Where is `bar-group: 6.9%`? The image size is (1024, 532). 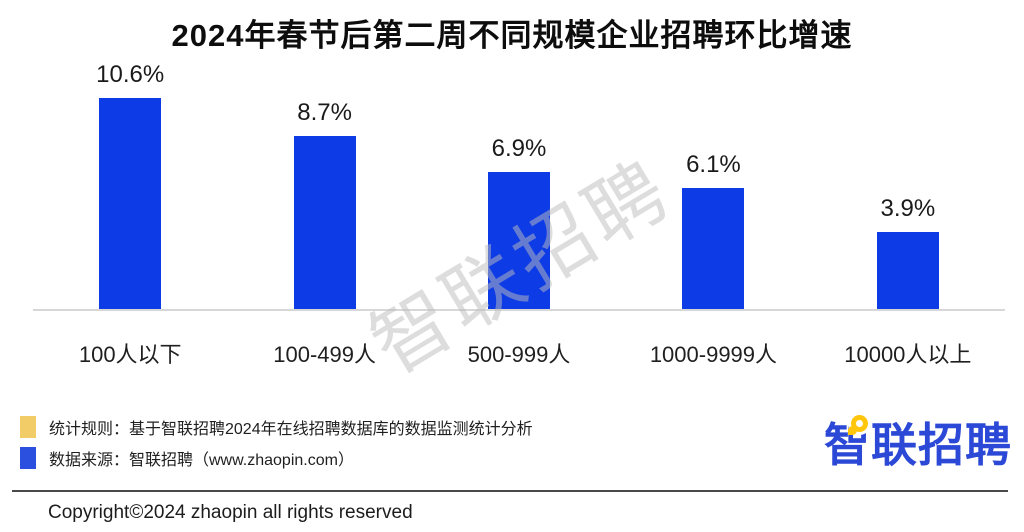
bar-group: 6.9% is located at coordinates (519, 222).